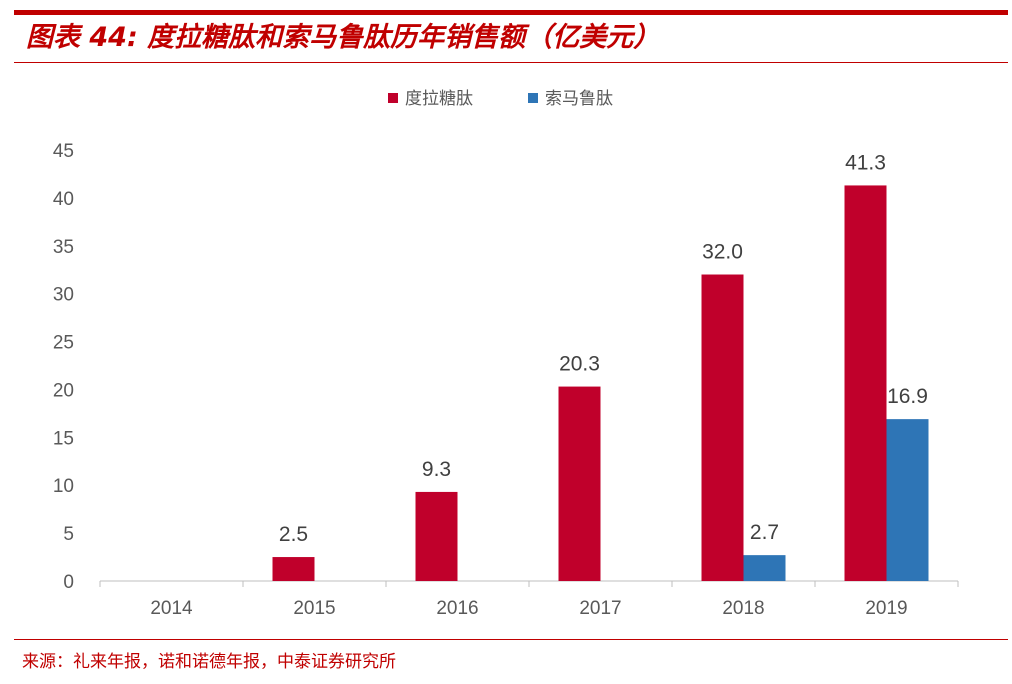 The height and width of the screenshot is (684, 1012). I want to click on top-rule, so click(511, 12).